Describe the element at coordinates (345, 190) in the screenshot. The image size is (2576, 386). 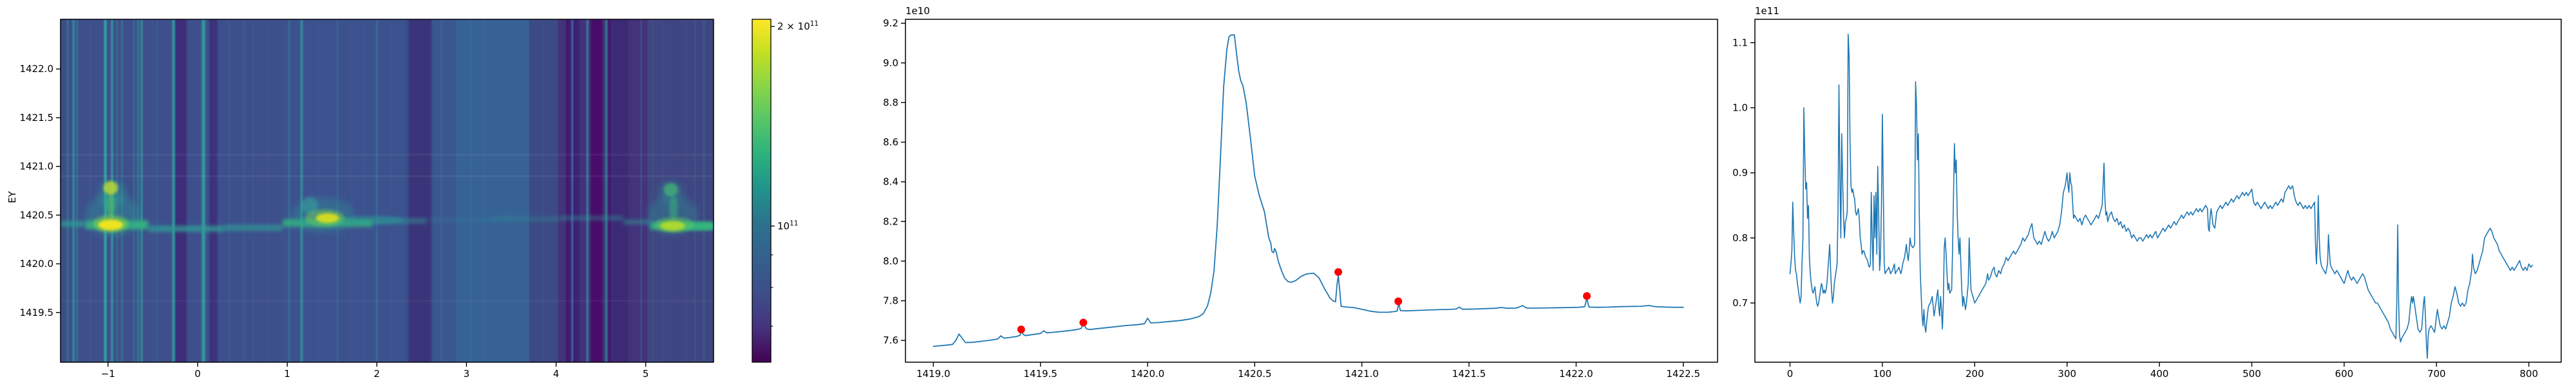
I see `heatmap-column-band` at that location.